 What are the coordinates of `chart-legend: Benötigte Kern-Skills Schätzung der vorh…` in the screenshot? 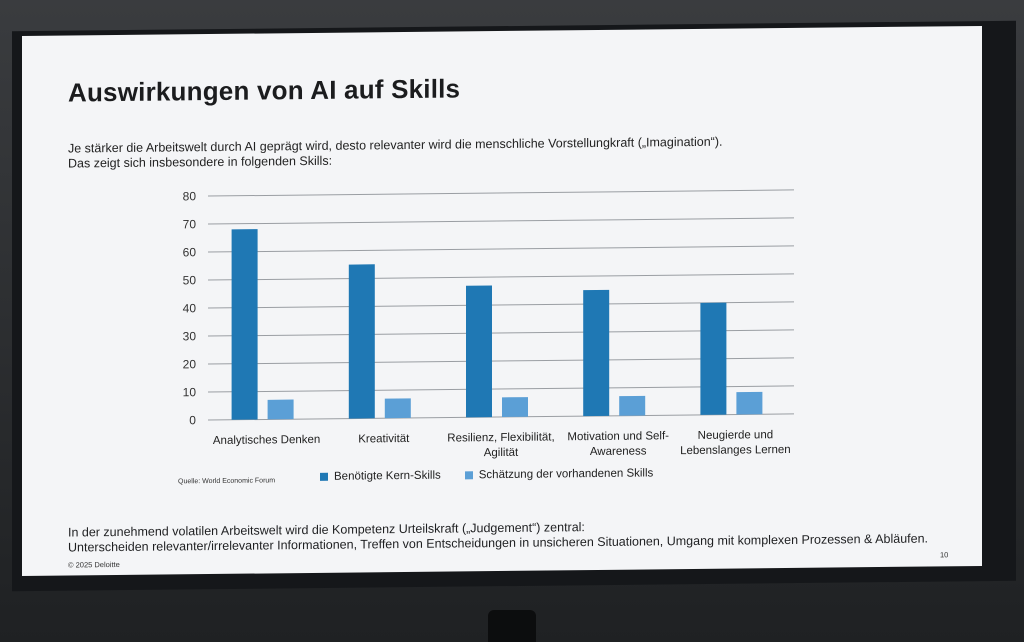 It's located at (487, 475).